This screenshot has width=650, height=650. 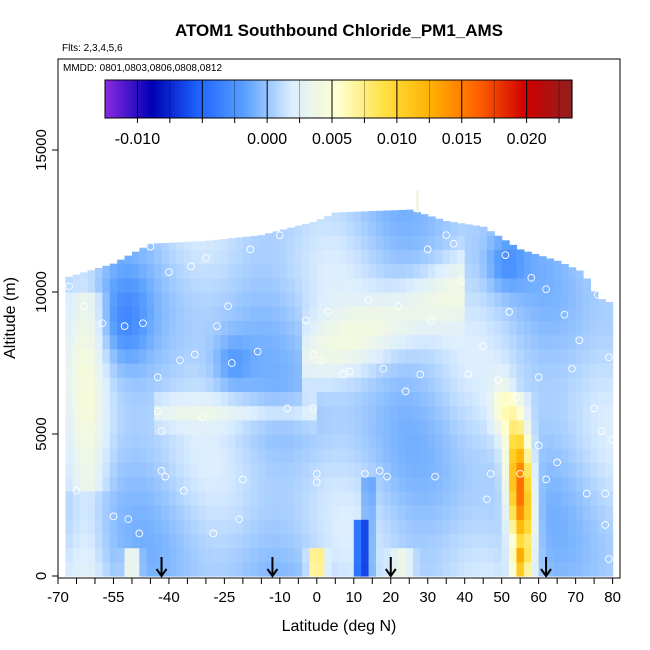 What do you see at coordinates (339, 30) in the screenshot?
I see `chart-title: ATOM1 Southbound Chloride_PM1_AMS` at bounding box center [339, 30].